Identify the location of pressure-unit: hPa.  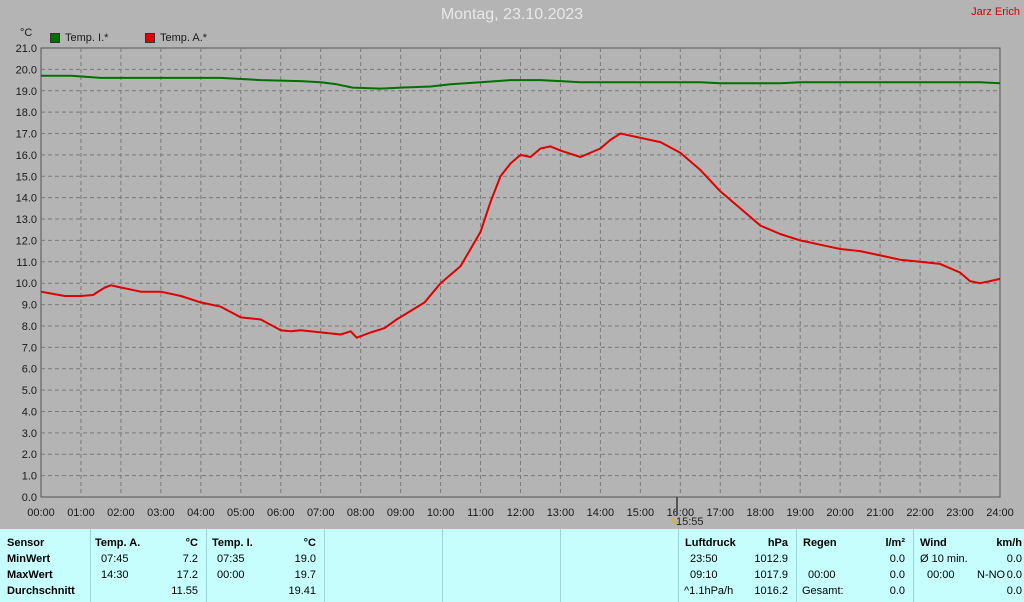
(777, 543).